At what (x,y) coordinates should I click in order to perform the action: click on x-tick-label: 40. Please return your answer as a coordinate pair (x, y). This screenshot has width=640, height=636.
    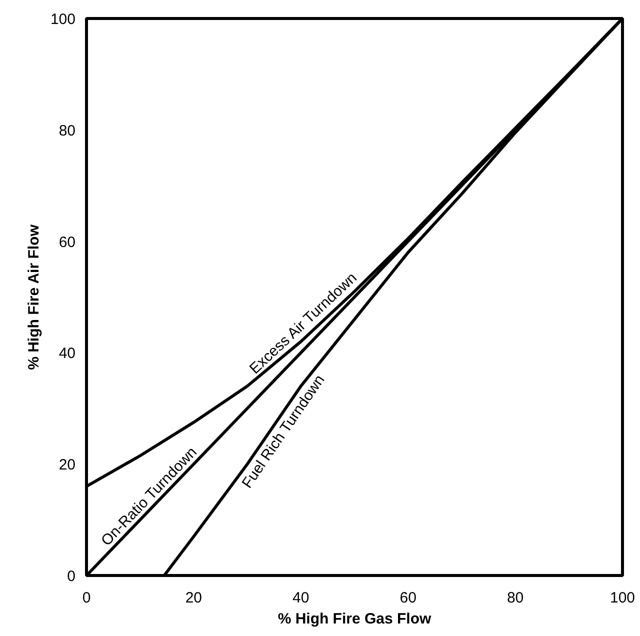
    Looking at the image, I should click on (301, 598).